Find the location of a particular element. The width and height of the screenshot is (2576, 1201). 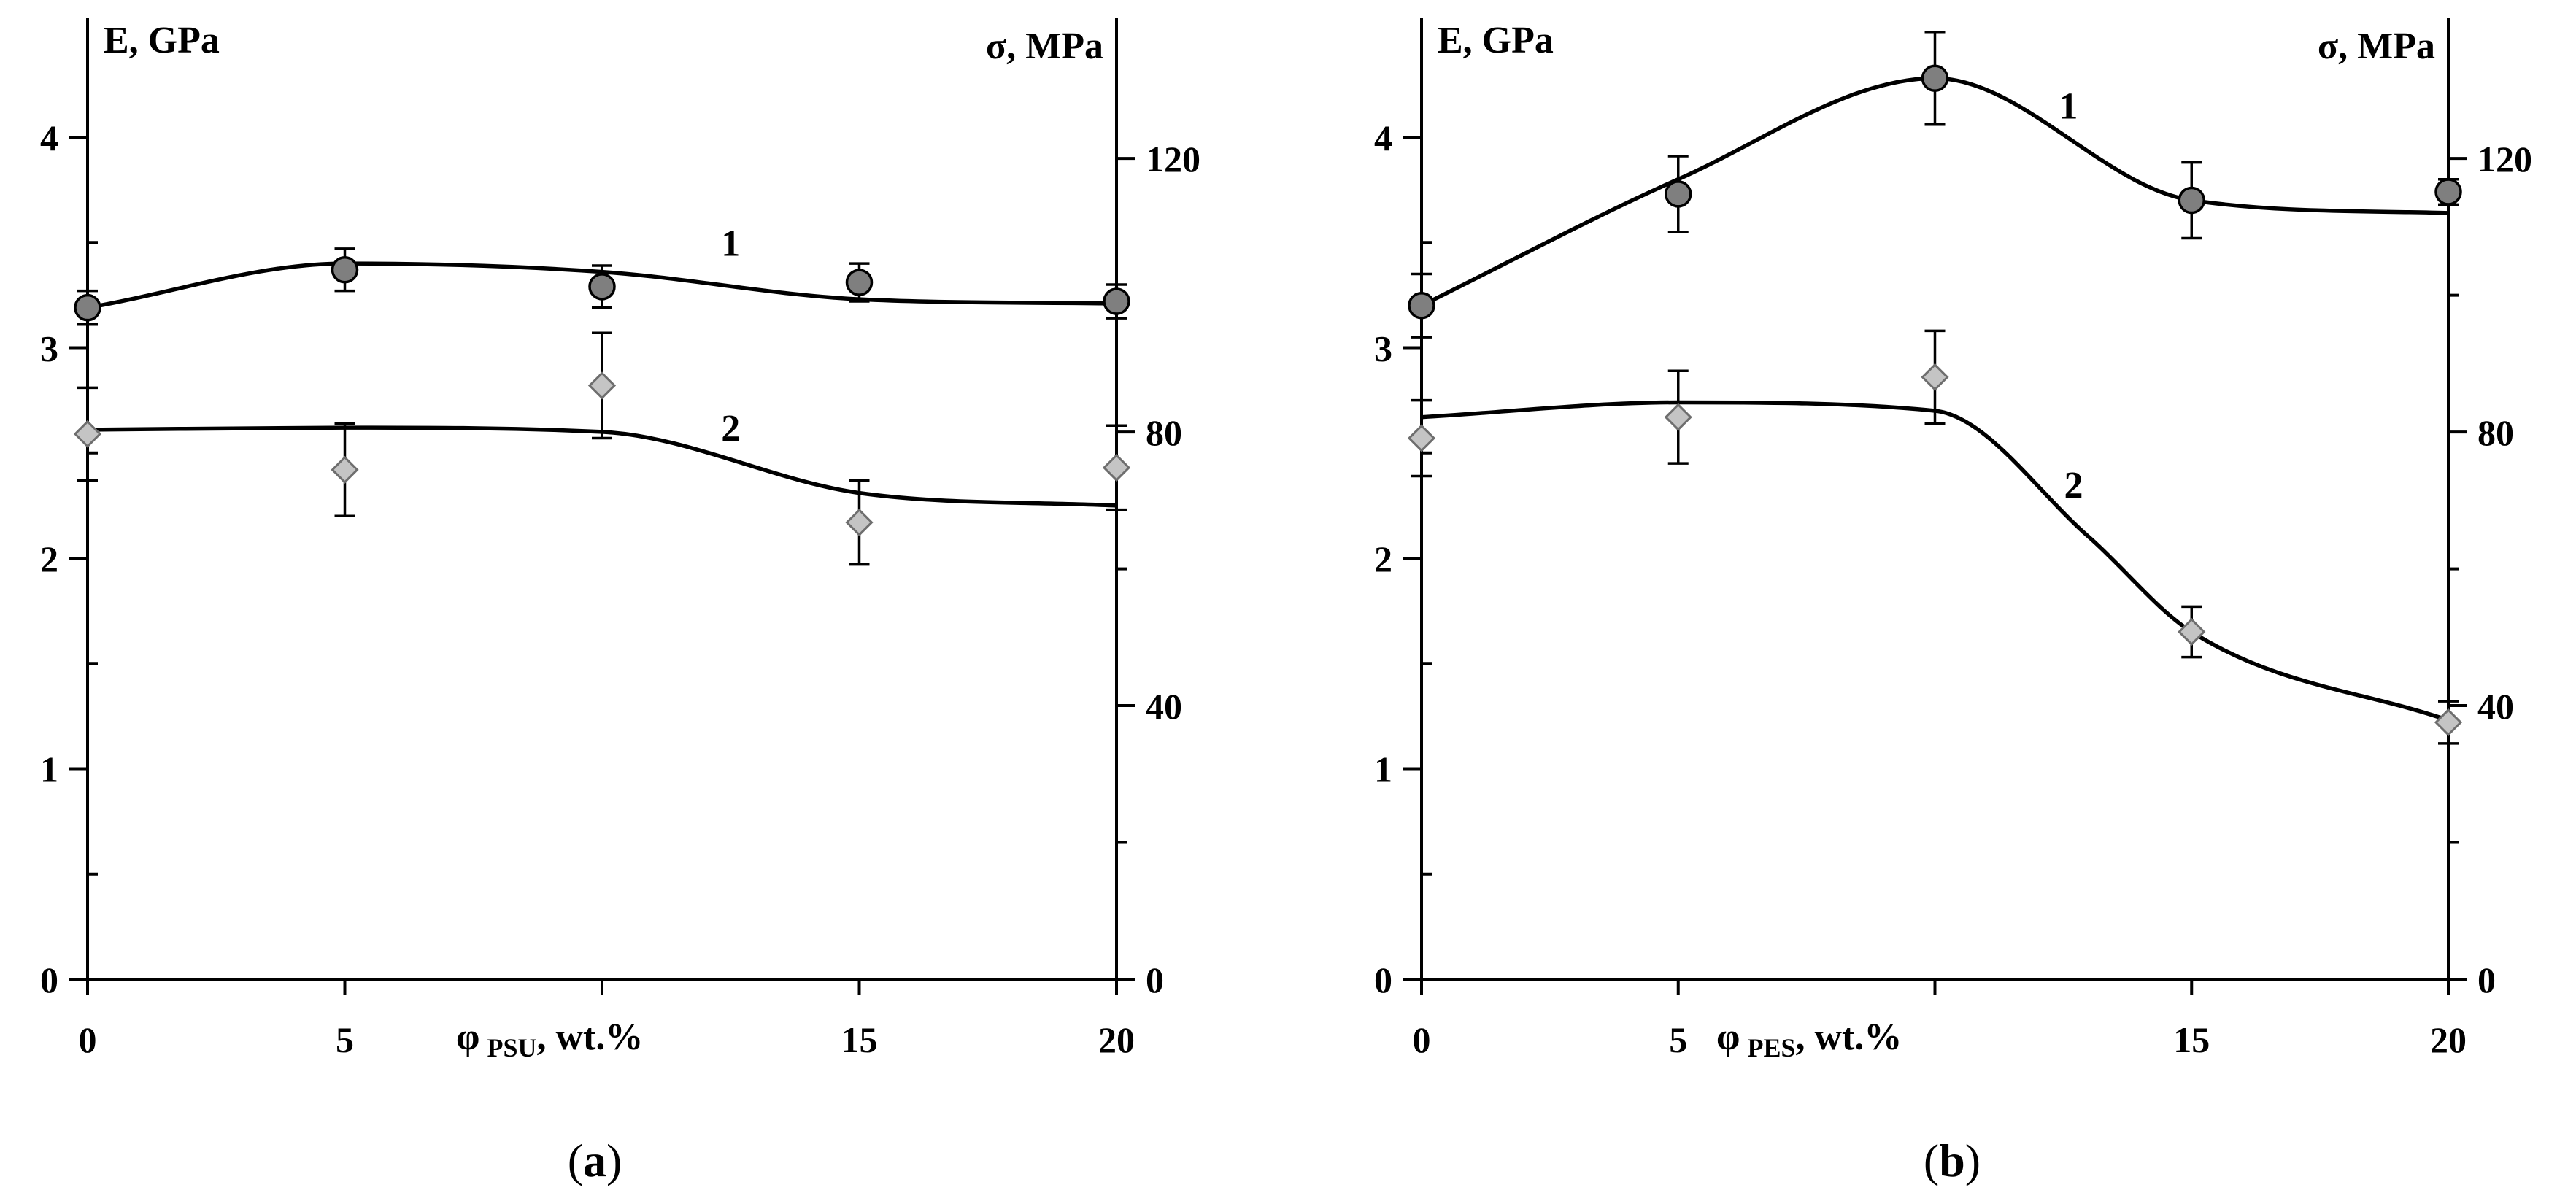

panel-label: (a) is located at coordinates (595, 1160).